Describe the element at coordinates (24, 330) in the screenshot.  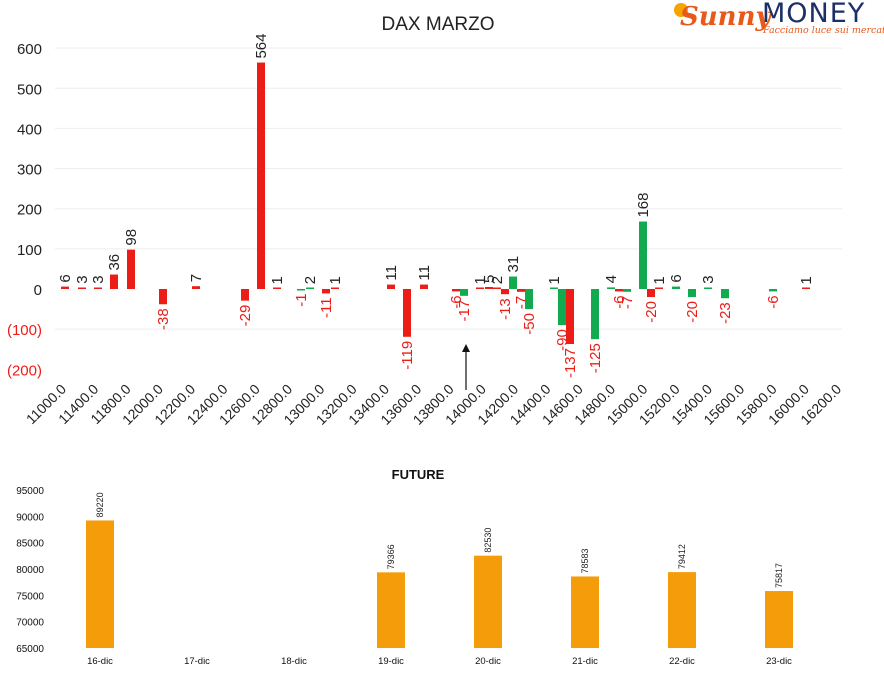
I see `y-tick-label: (100)` at that location.